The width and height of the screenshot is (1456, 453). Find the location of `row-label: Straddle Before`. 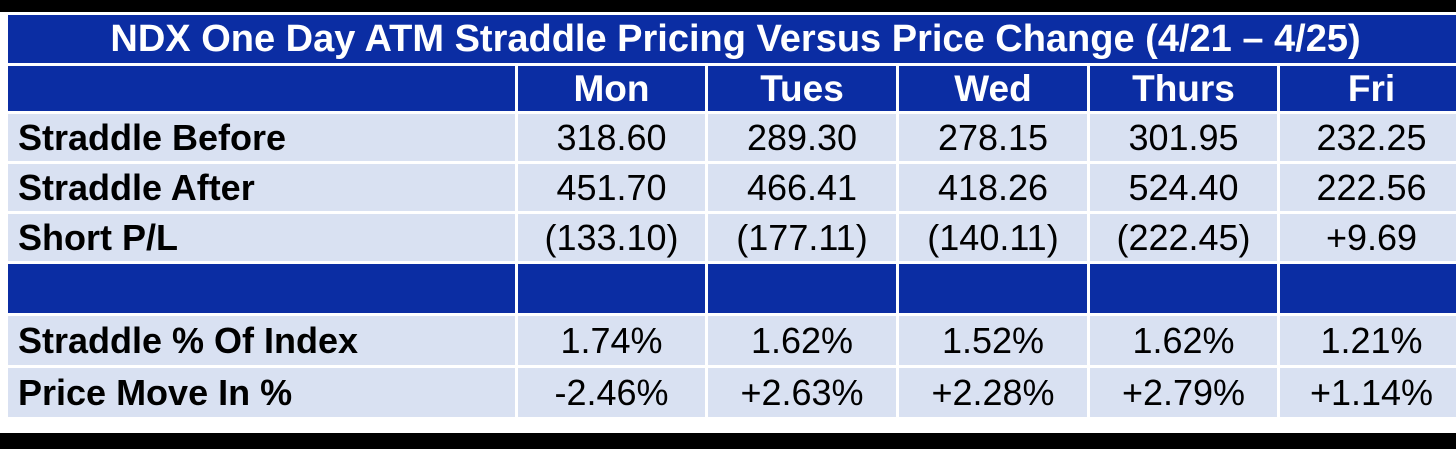

row-label: Straddle Before is located at coordinates (261, 137).